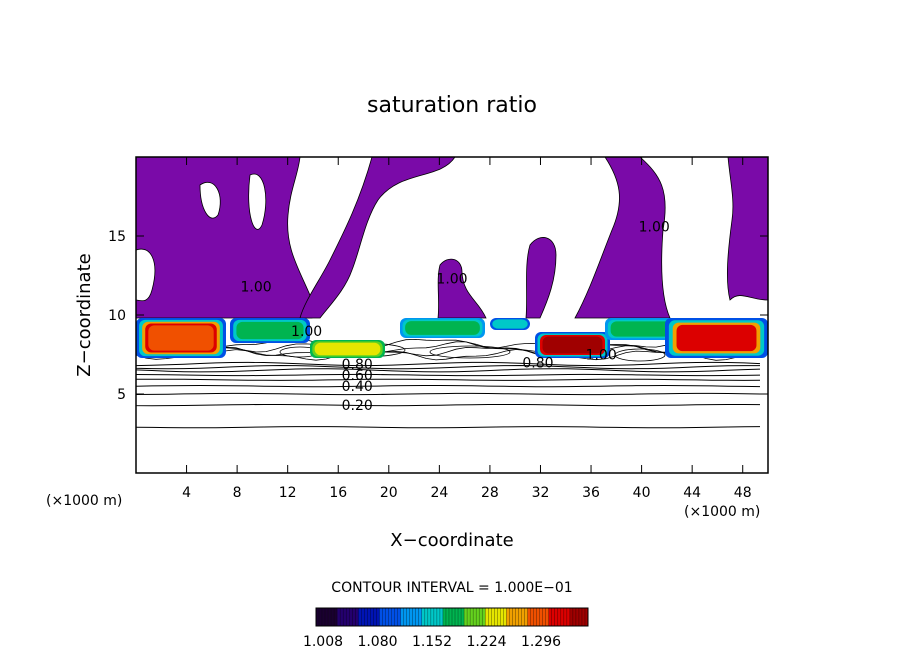  I want to click on x-tick-label: 40, so click(642, 493).